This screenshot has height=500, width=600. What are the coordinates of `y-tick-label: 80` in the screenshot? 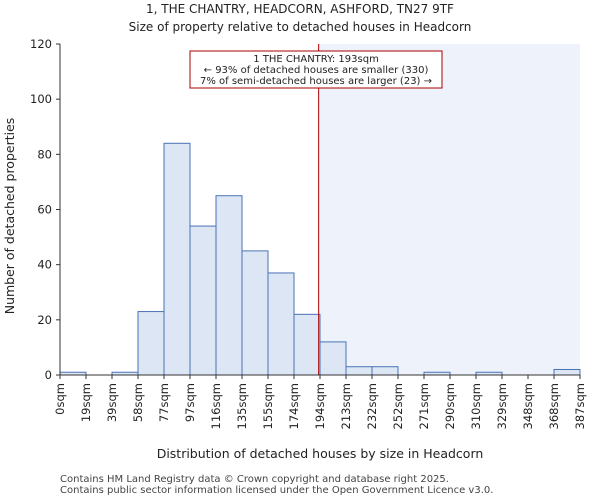 It's located at (44, 154).